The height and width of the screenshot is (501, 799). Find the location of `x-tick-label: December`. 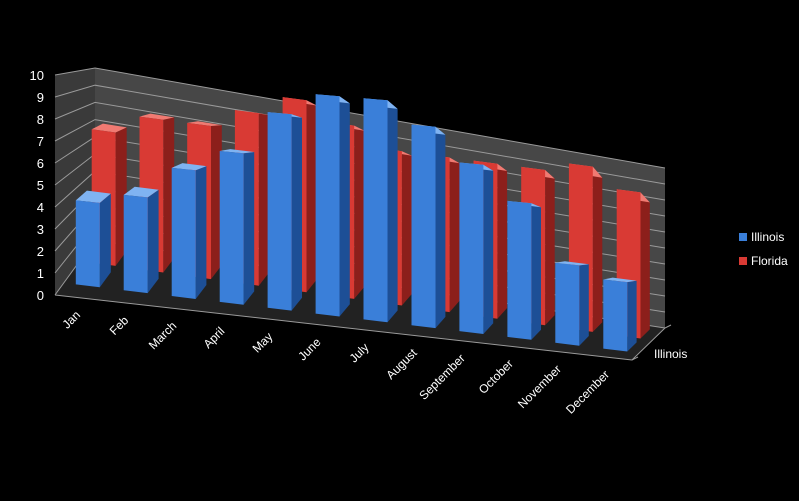

x-tick-label: December is located at coordinates (587, 392).